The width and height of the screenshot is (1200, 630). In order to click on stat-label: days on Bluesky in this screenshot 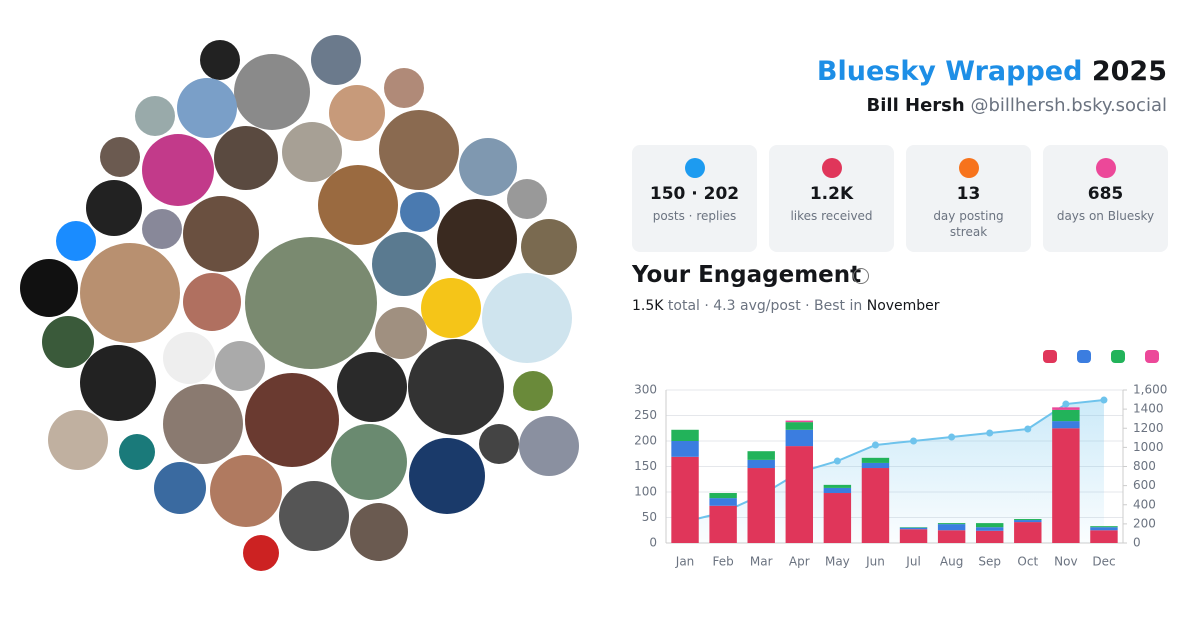, I will do `click(1105, 216)`.